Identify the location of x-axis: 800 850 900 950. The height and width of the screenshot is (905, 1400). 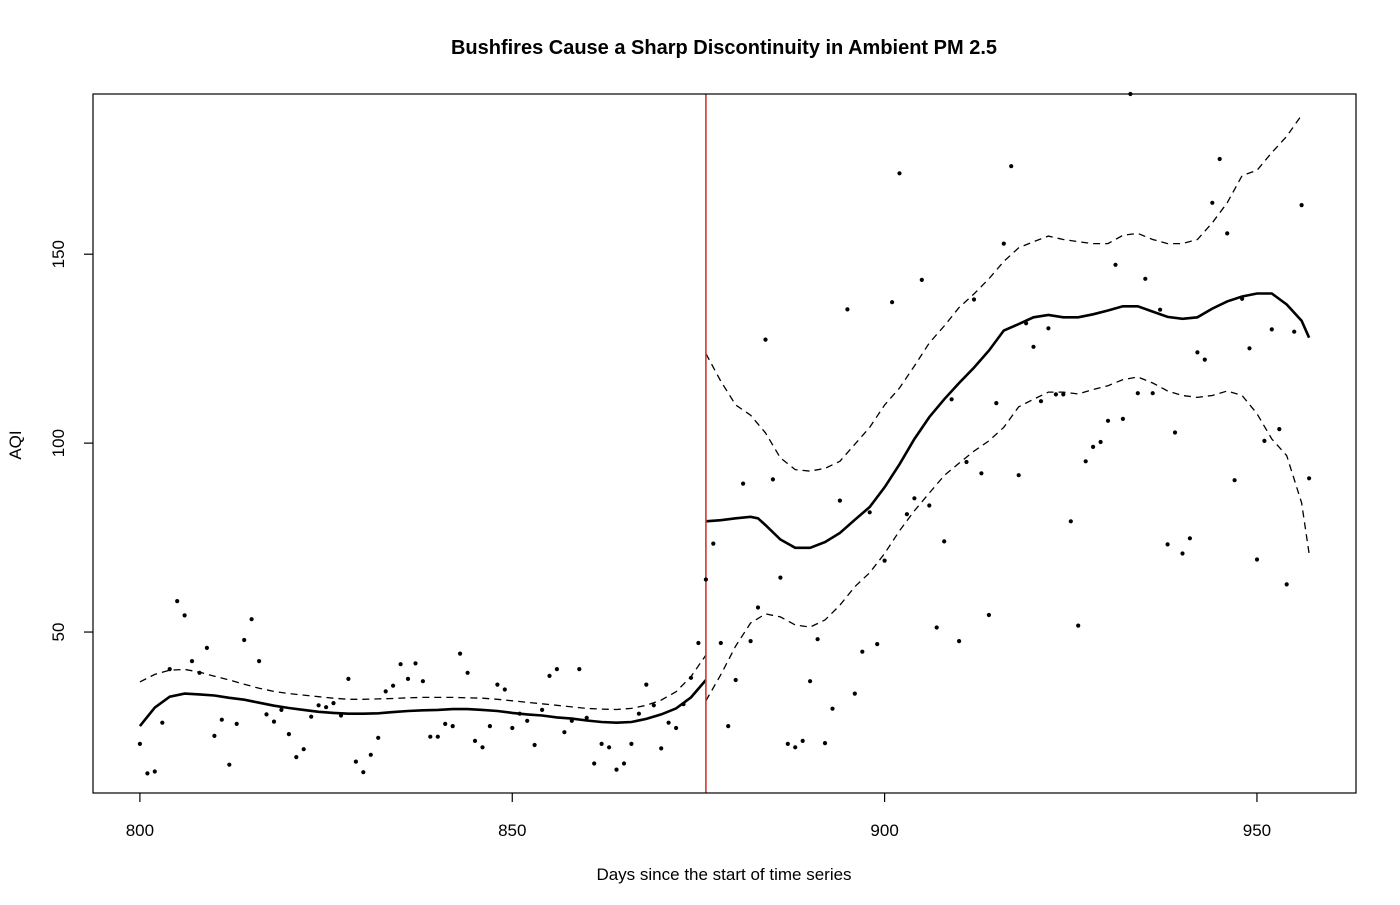
(698, 816).